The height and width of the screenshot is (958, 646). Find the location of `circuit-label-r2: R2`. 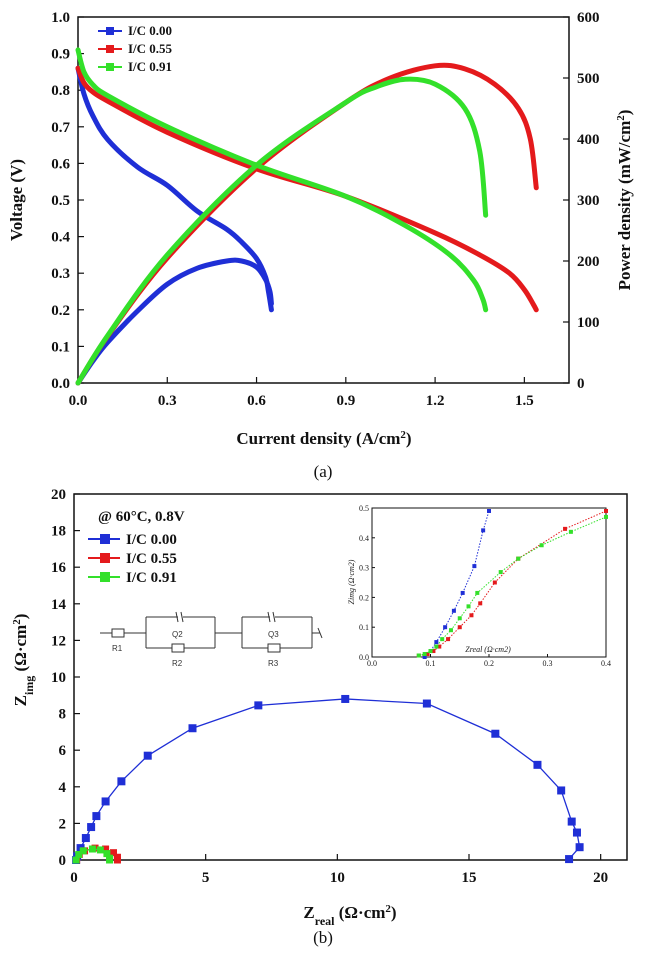

circuit-label-r2: R2 is located at coordinates (177, 663).